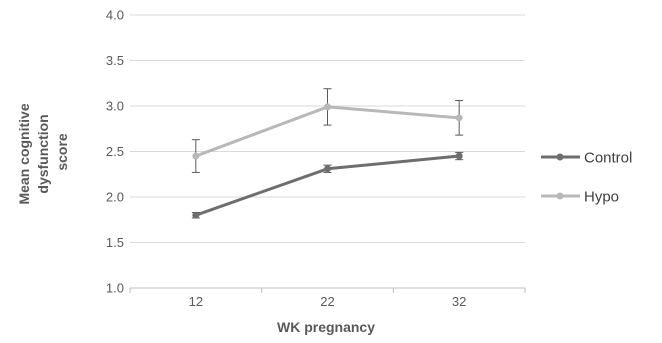  What do you see at coordinates (327, 290) in the screenshot?
I see `axes` at bounding box center [327, 290].